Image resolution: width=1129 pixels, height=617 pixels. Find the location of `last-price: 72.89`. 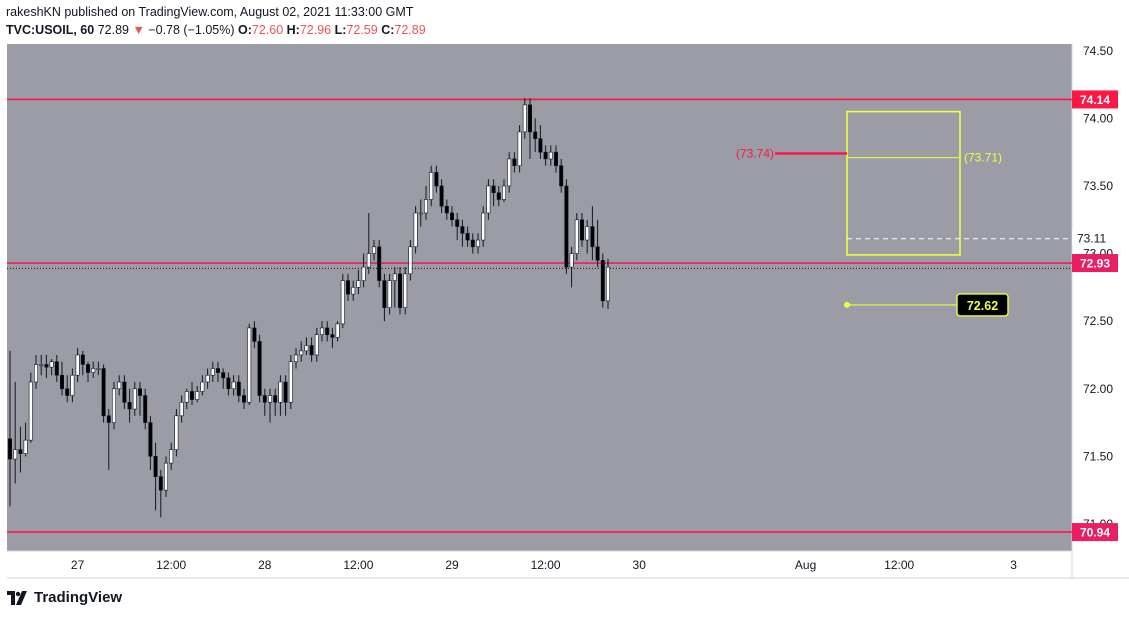

last-price: 72.89 is located at coordinates (113, 30).